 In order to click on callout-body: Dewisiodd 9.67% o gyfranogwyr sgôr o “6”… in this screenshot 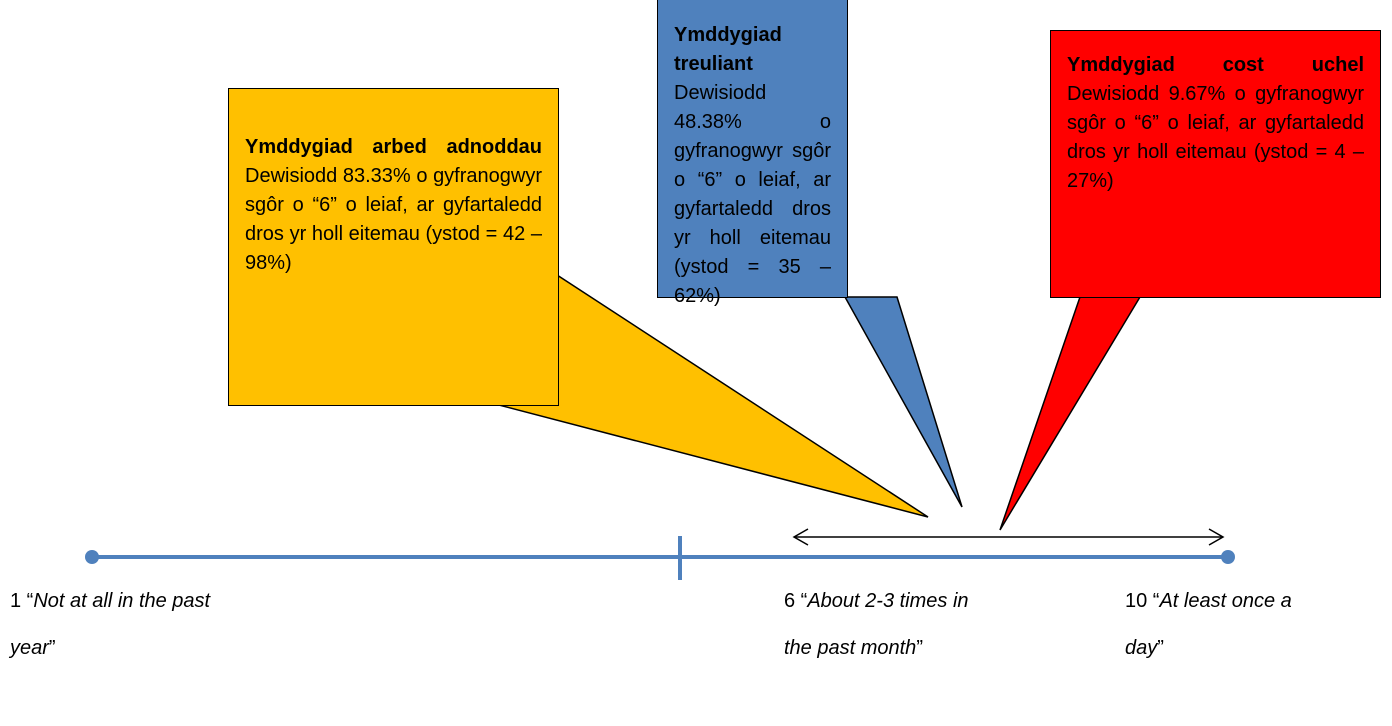, I will do `click(1215, 137)`.